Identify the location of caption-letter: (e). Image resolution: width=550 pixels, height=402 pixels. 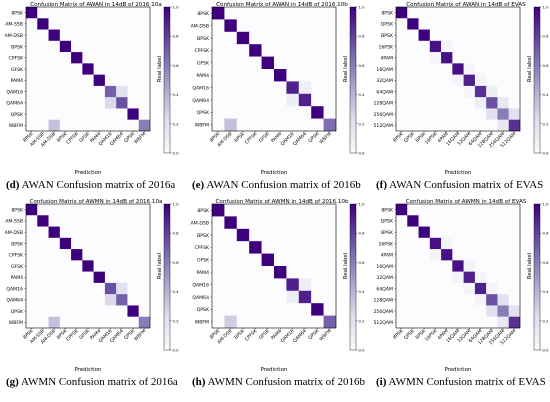
(198, 185).